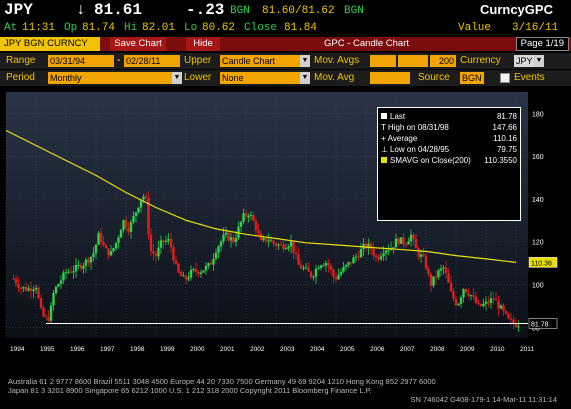 The image size is (571, 409). What do you see at coordinates (81, 61) in the screenshot?
I see `range-start-input: 03/31/94` at bounding box center [81, 61].